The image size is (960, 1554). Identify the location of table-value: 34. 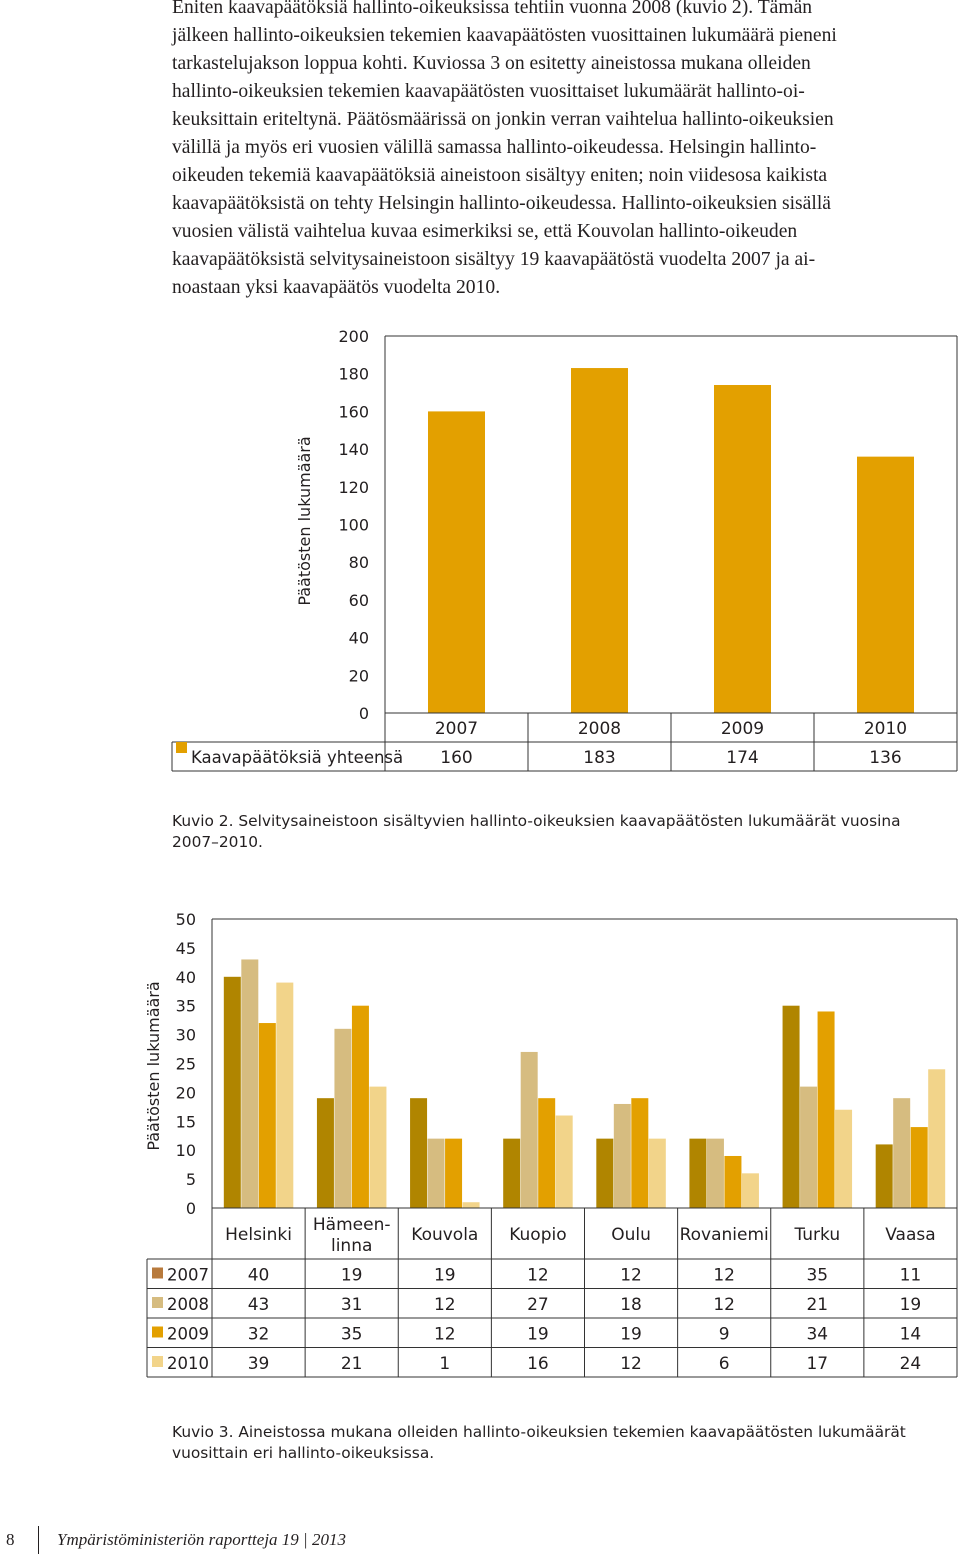
(817, 1335).